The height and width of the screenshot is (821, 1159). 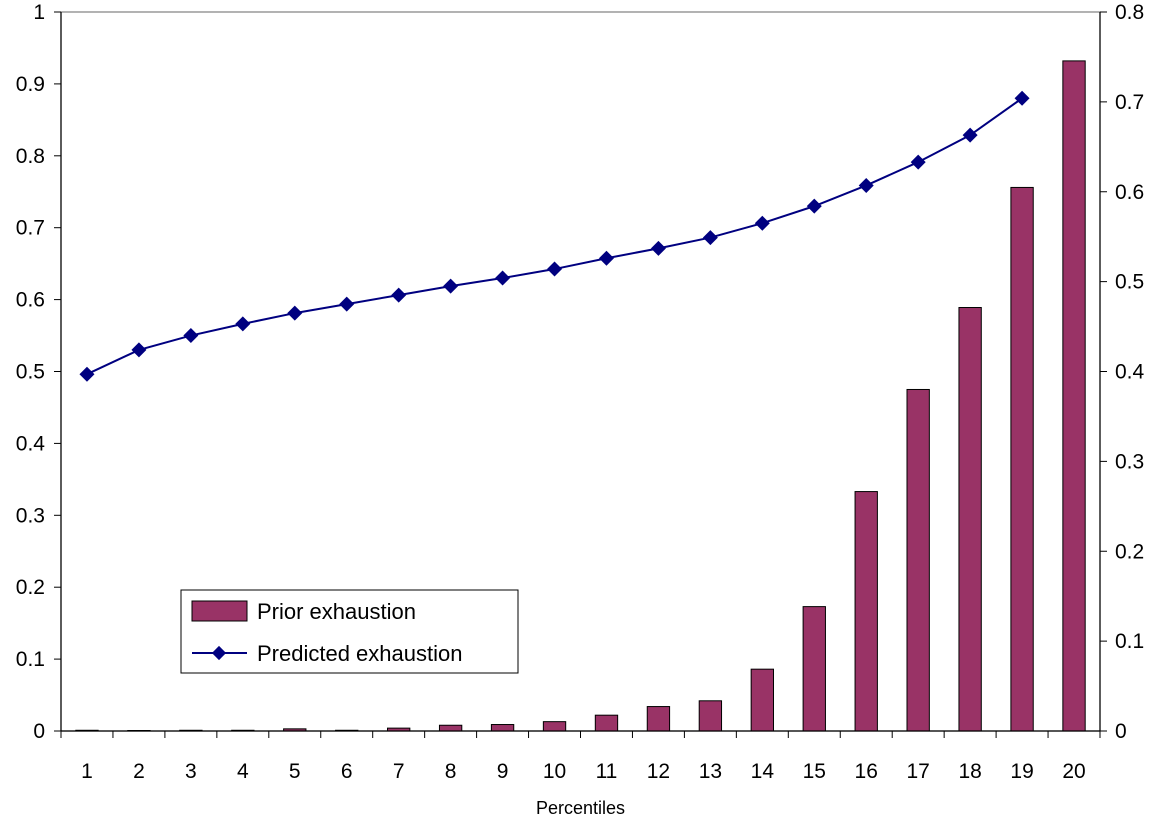 I want to click on x-tick-label: 6, so click(x=347, y=771).